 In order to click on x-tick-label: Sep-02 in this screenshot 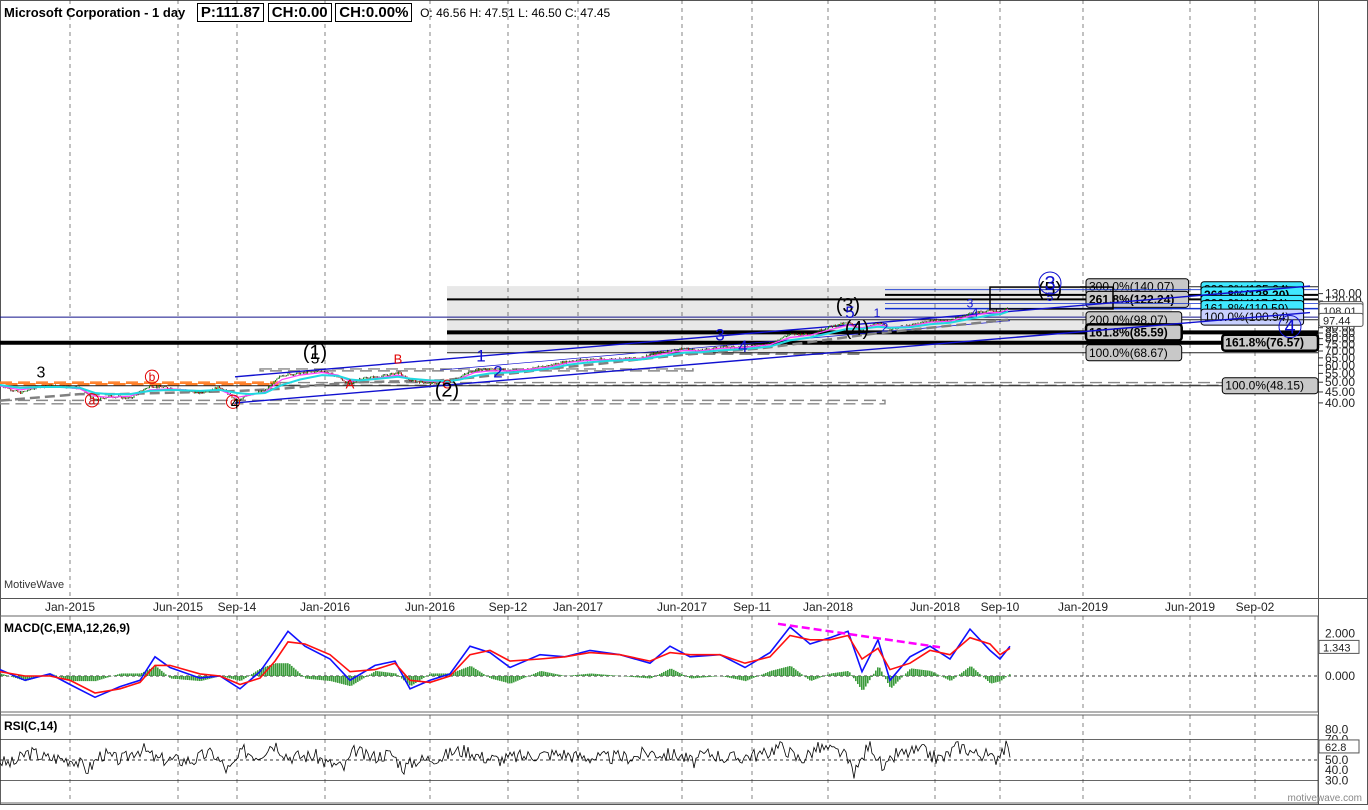, I will do `click(1255, 607)`.